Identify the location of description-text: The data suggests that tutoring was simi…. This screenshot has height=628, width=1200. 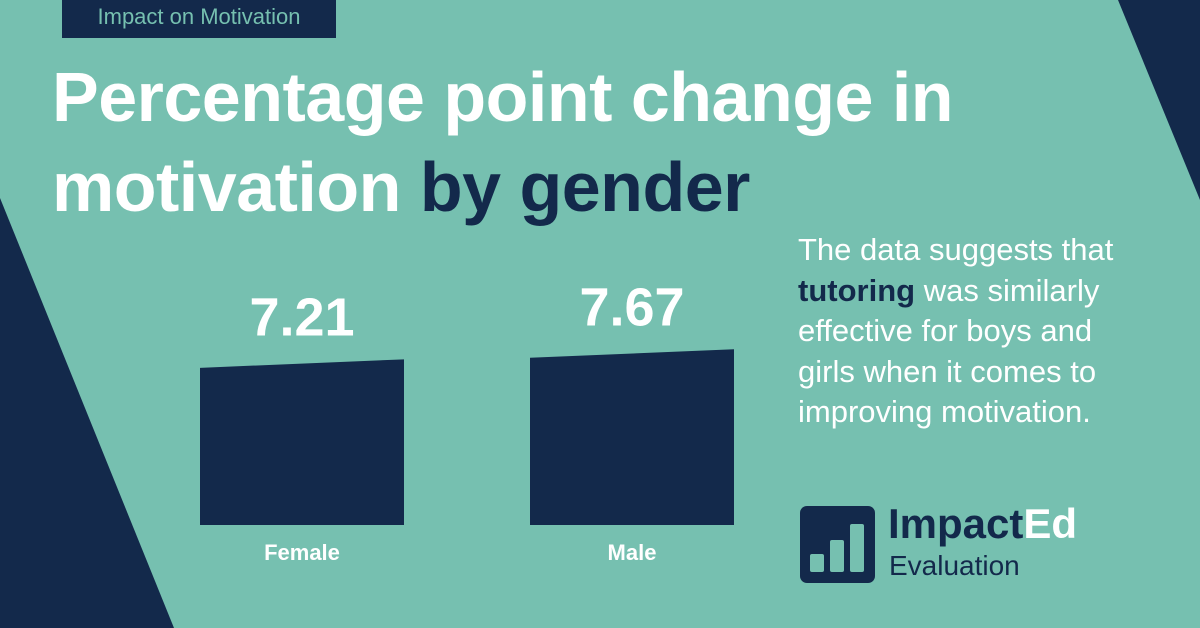
(968, 331).